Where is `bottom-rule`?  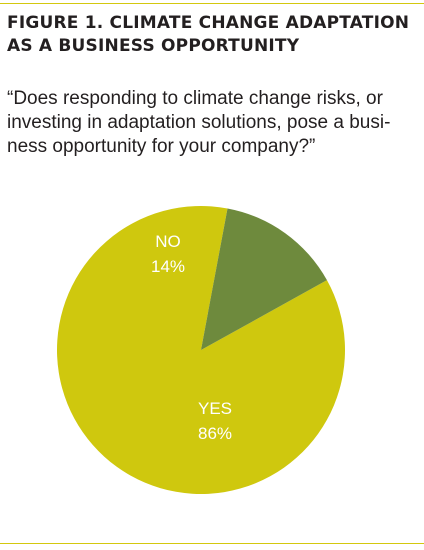
bottom-rule is located at coordinates (212, 543).